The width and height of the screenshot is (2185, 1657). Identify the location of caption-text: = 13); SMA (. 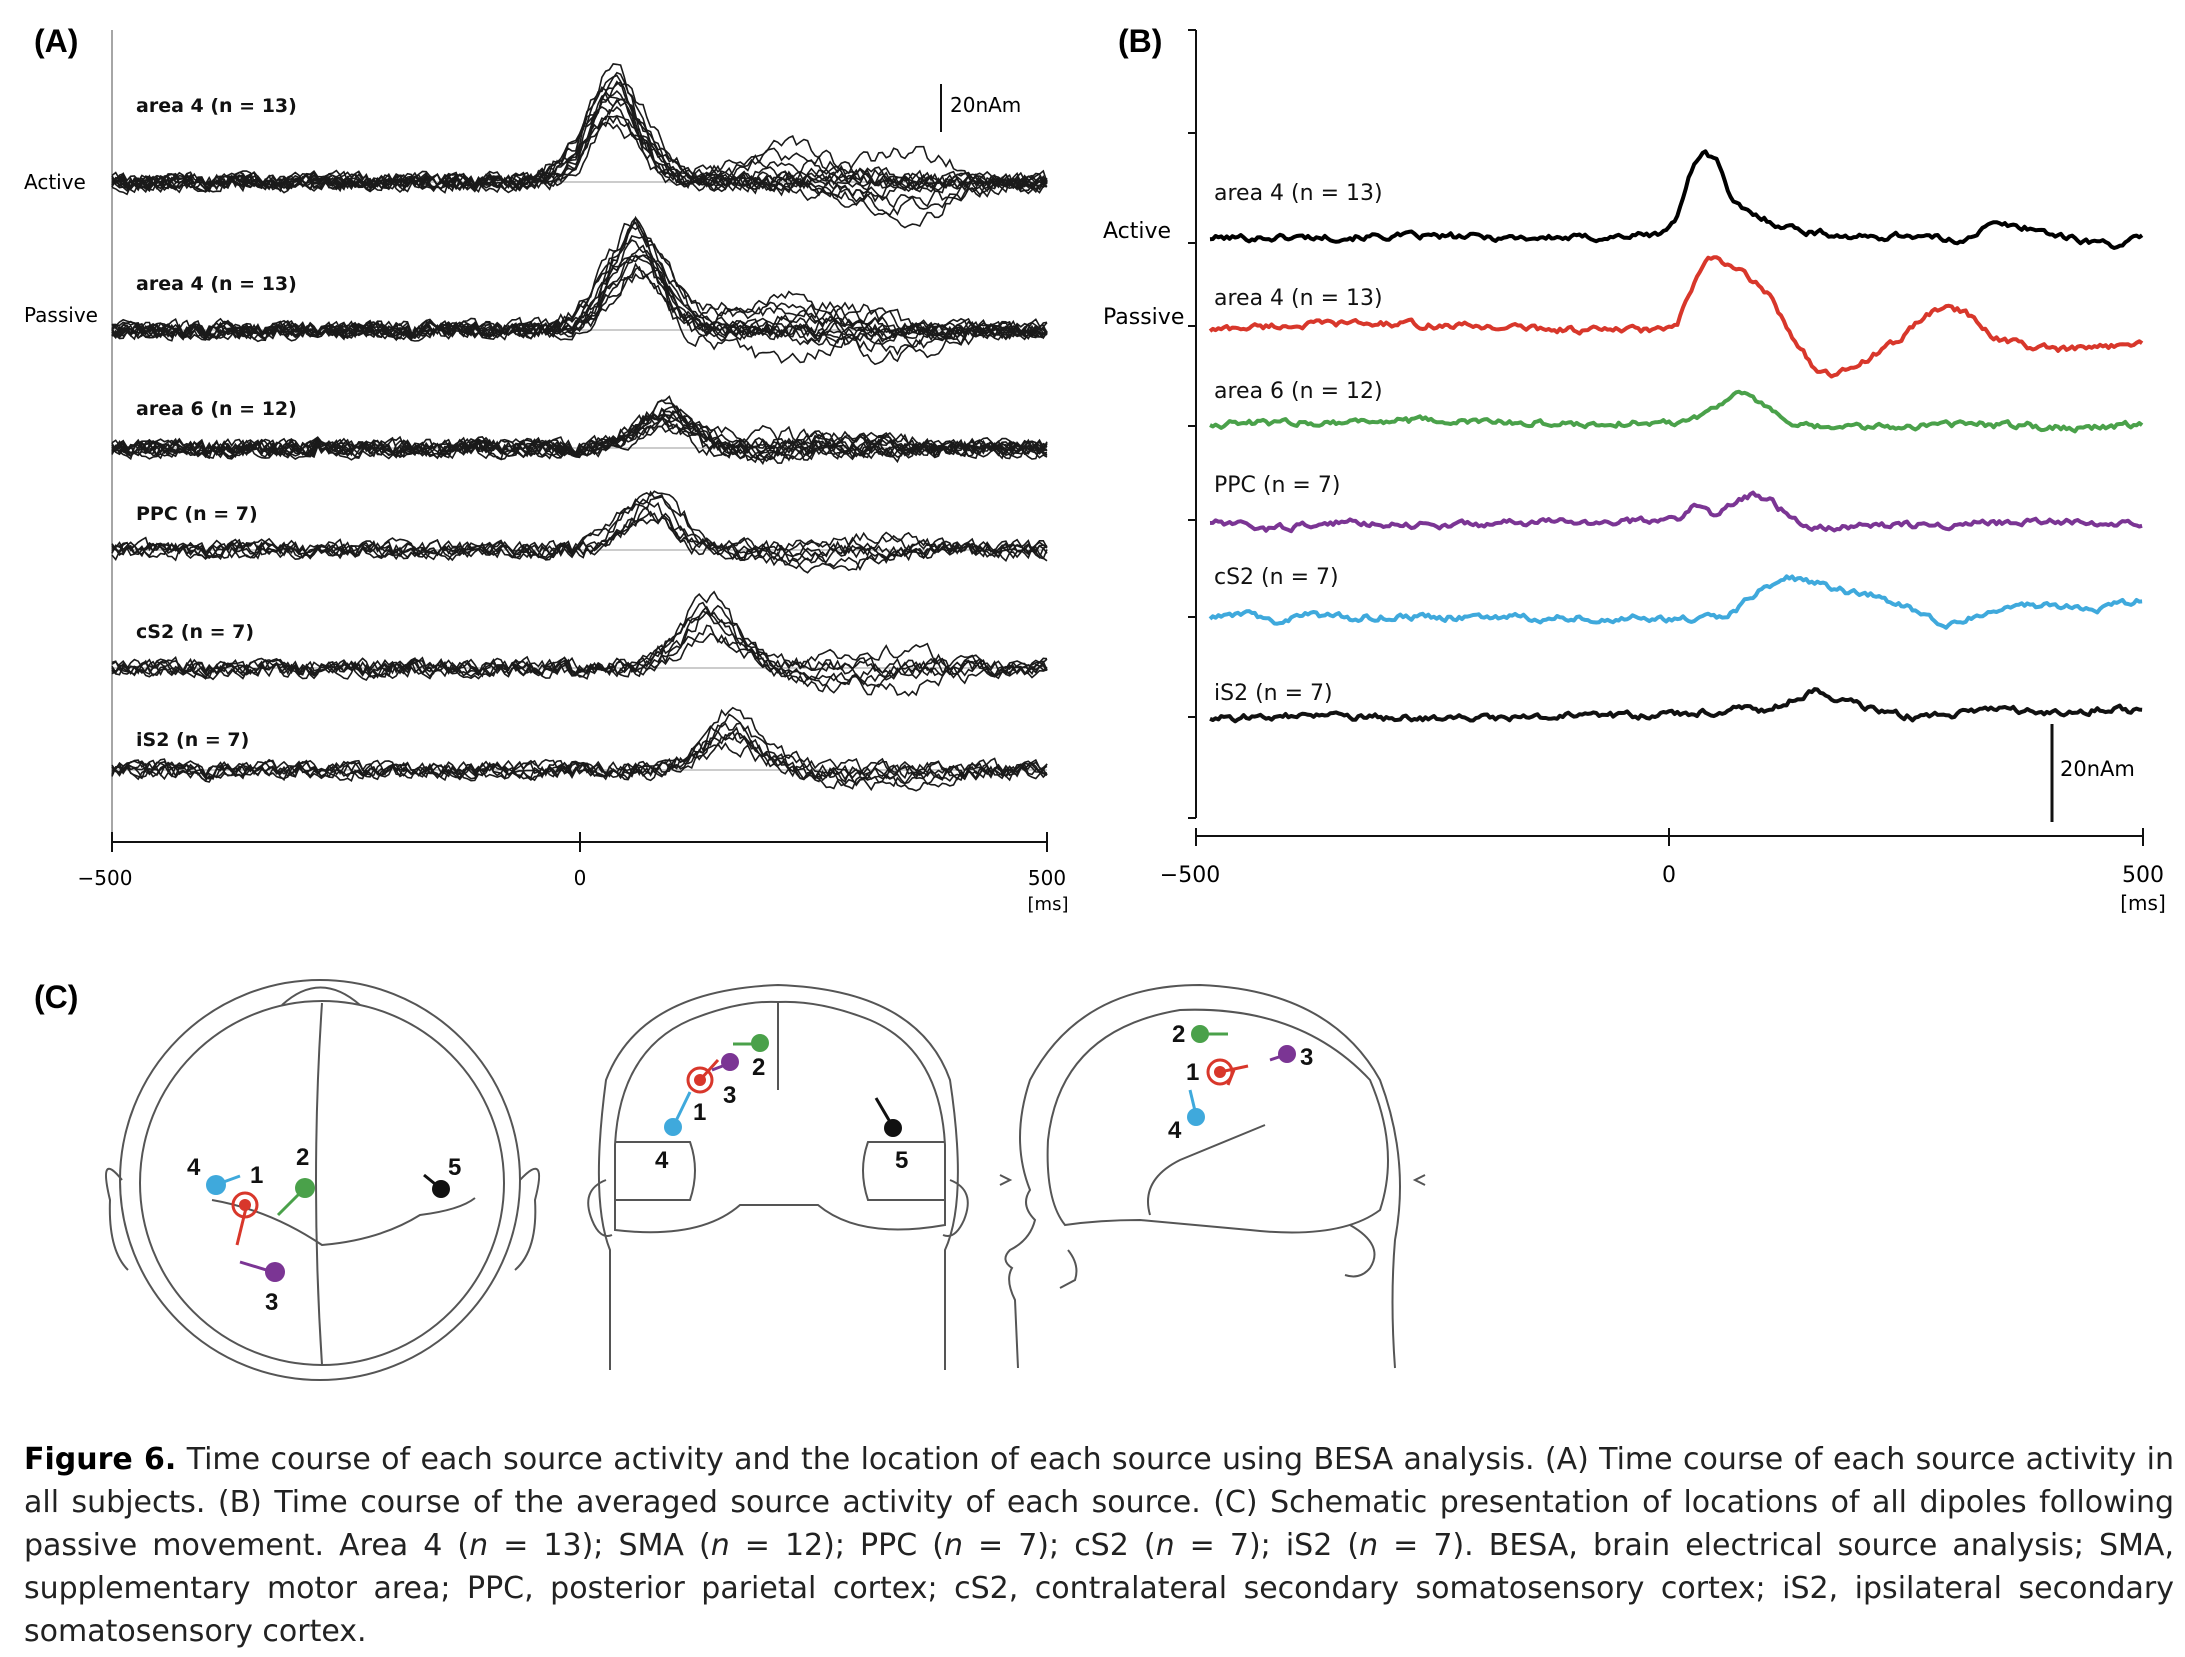
(599, 1545).